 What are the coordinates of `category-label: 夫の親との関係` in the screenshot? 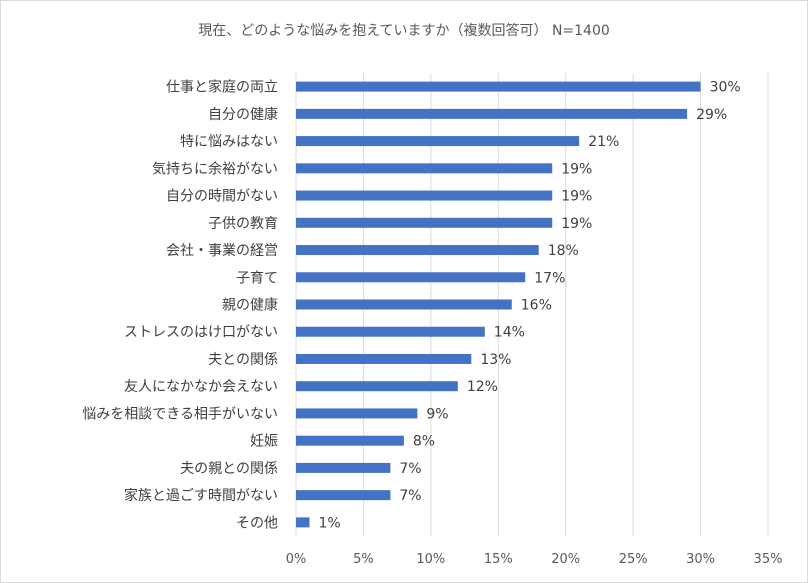 It's located at (229, 469).